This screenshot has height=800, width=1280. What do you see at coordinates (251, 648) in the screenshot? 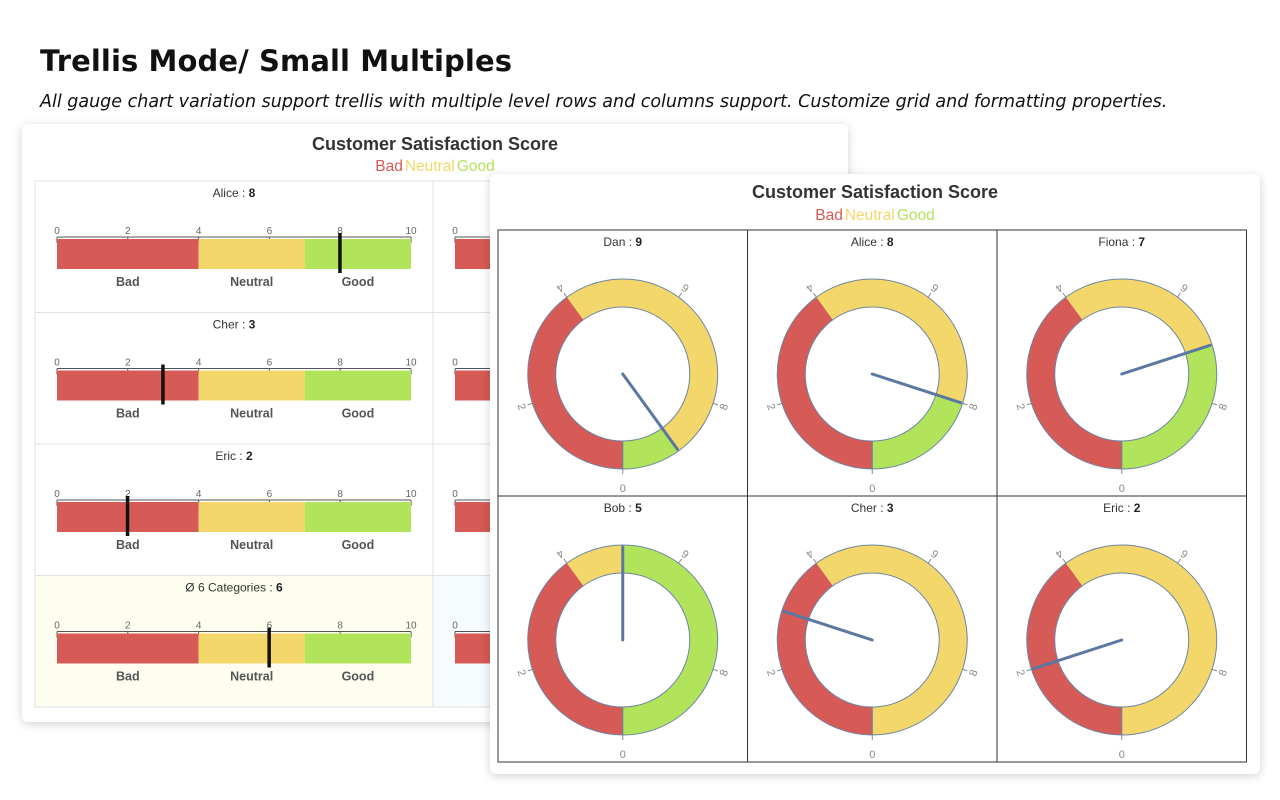
I see `band-neutral` at bounding box center [251, 648].